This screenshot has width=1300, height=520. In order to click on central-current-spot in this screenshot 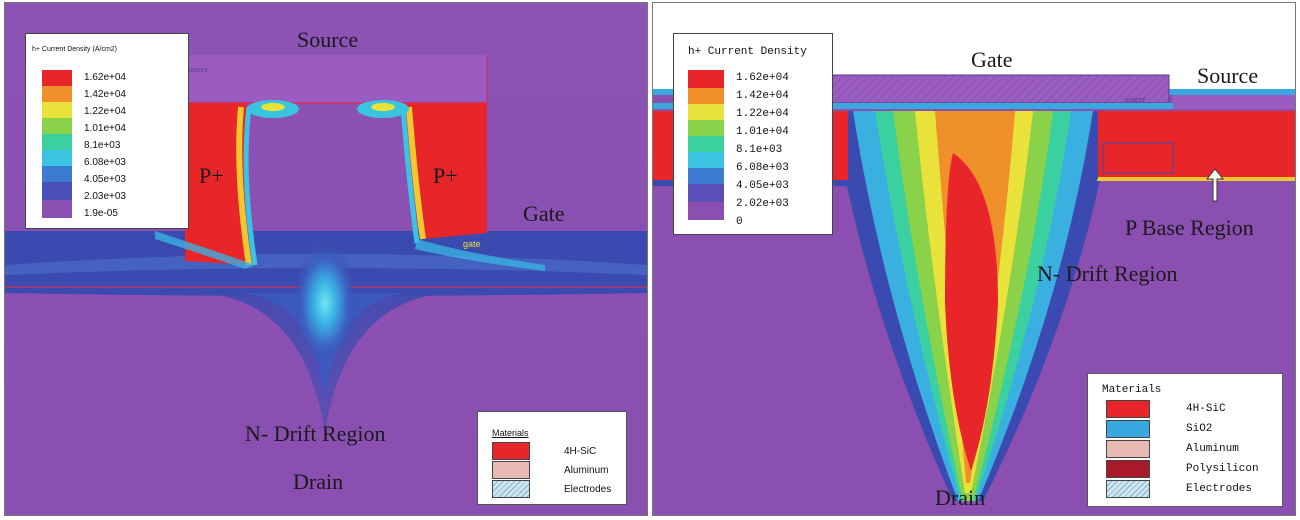, I will do `click(325, 303)`.